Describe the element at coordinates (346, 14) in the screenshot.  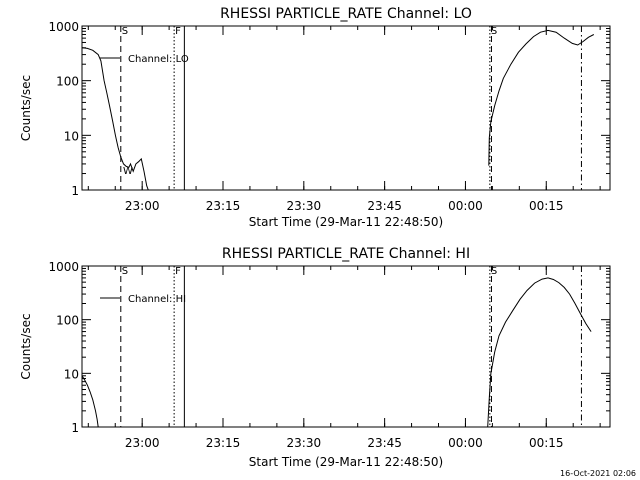
I see `chart-title: RHESSI PARTICLE_RATE Channel: LO` at that location.